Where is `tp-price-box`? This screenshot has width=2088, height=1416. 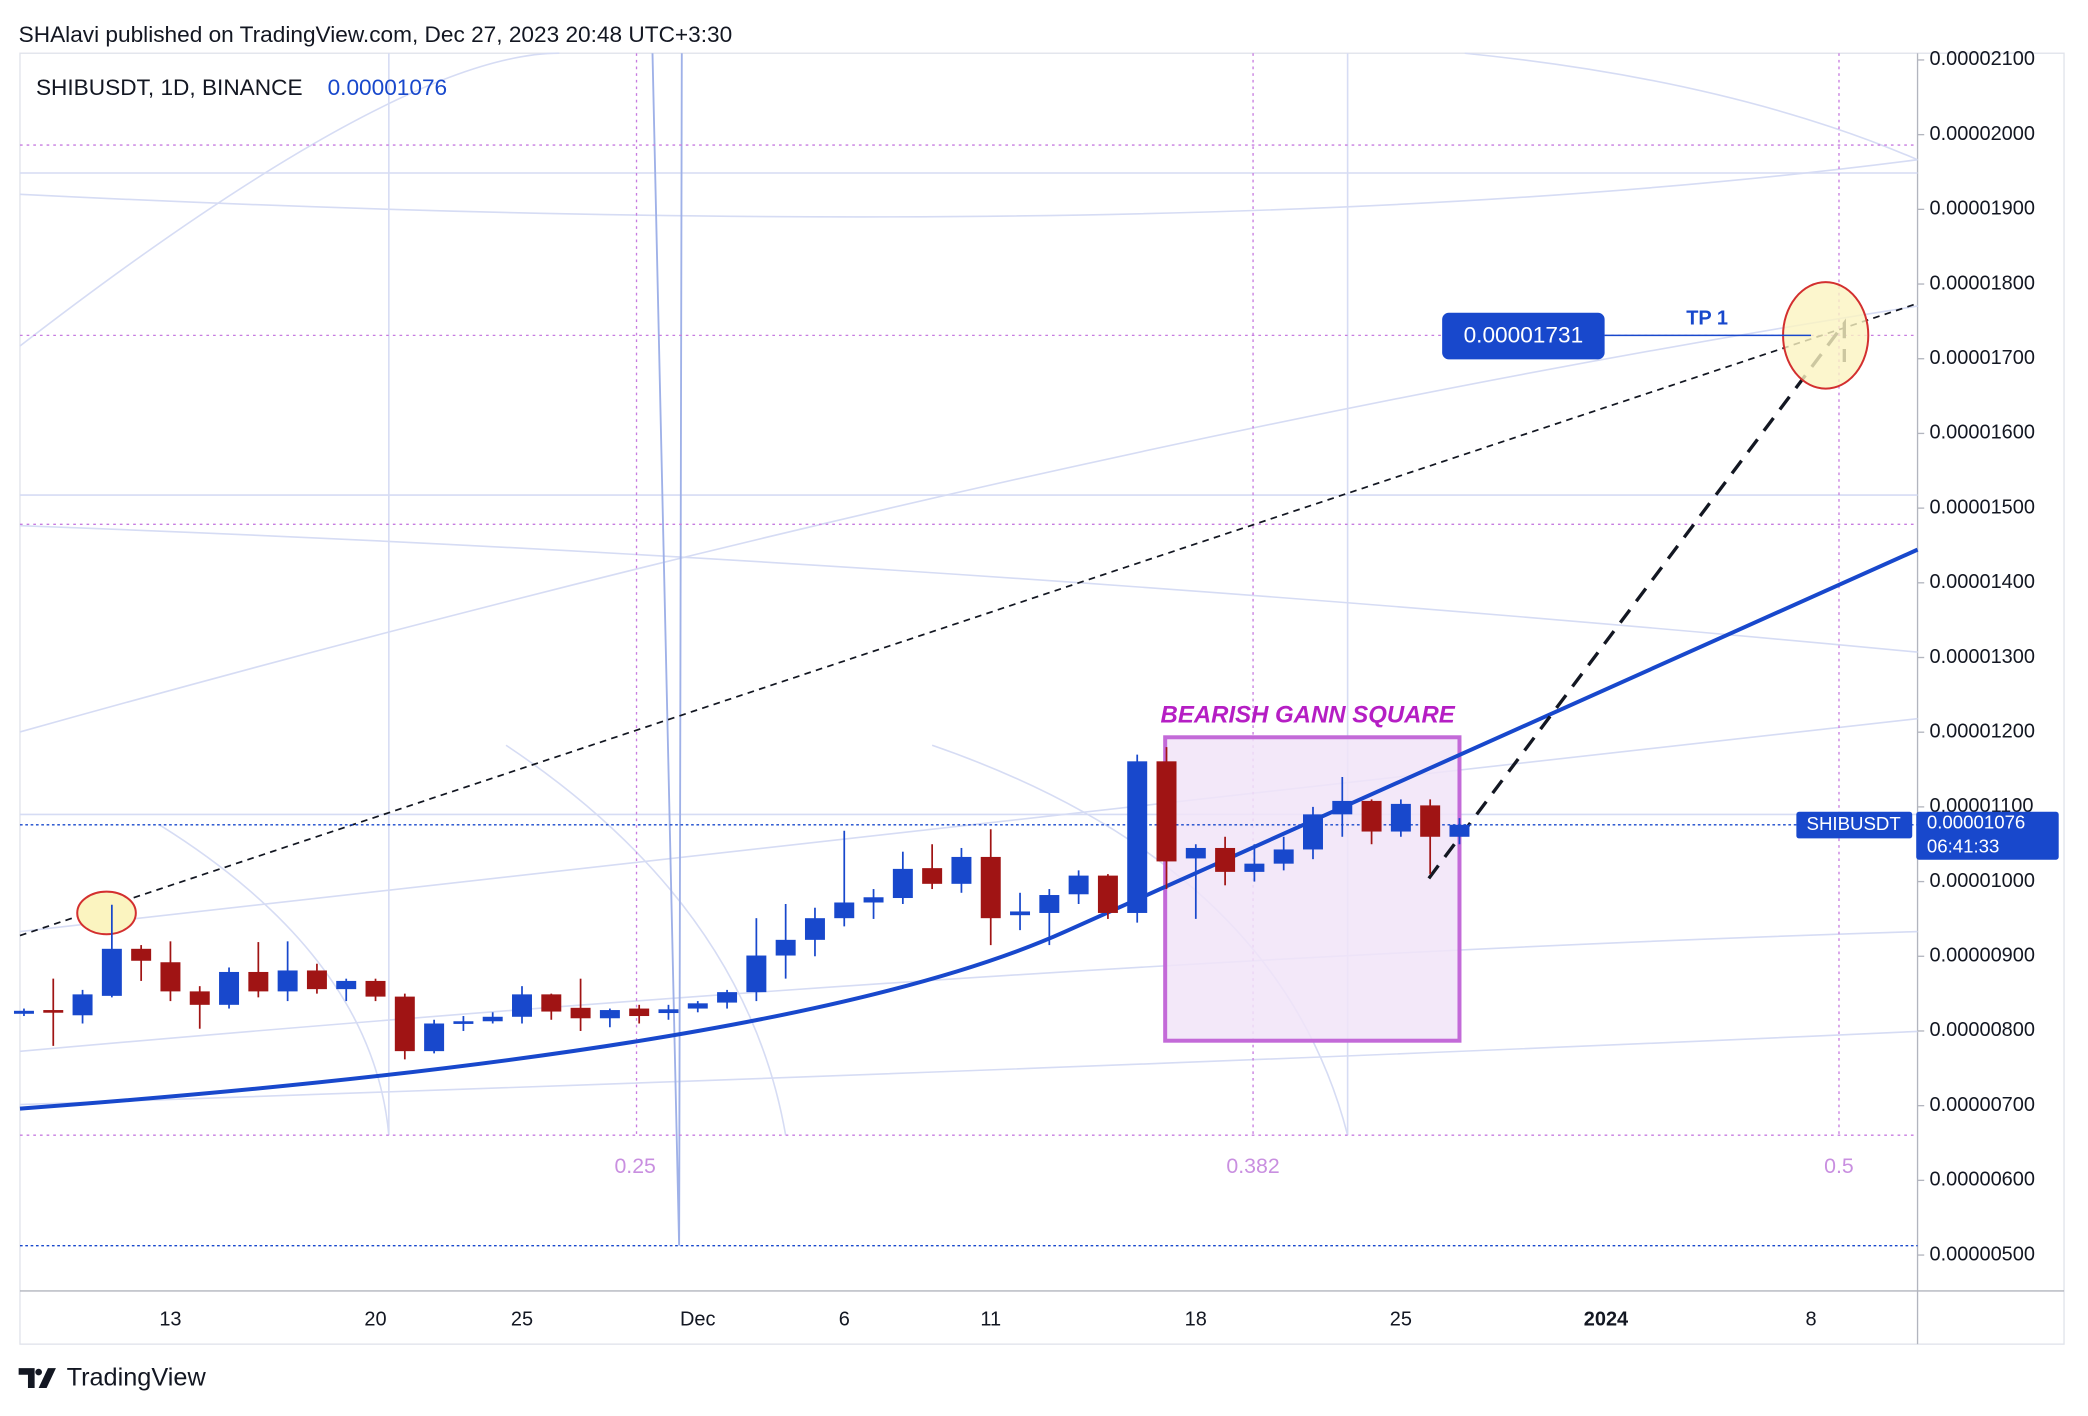 tp-price-box is located at coordinates (1523, 336).